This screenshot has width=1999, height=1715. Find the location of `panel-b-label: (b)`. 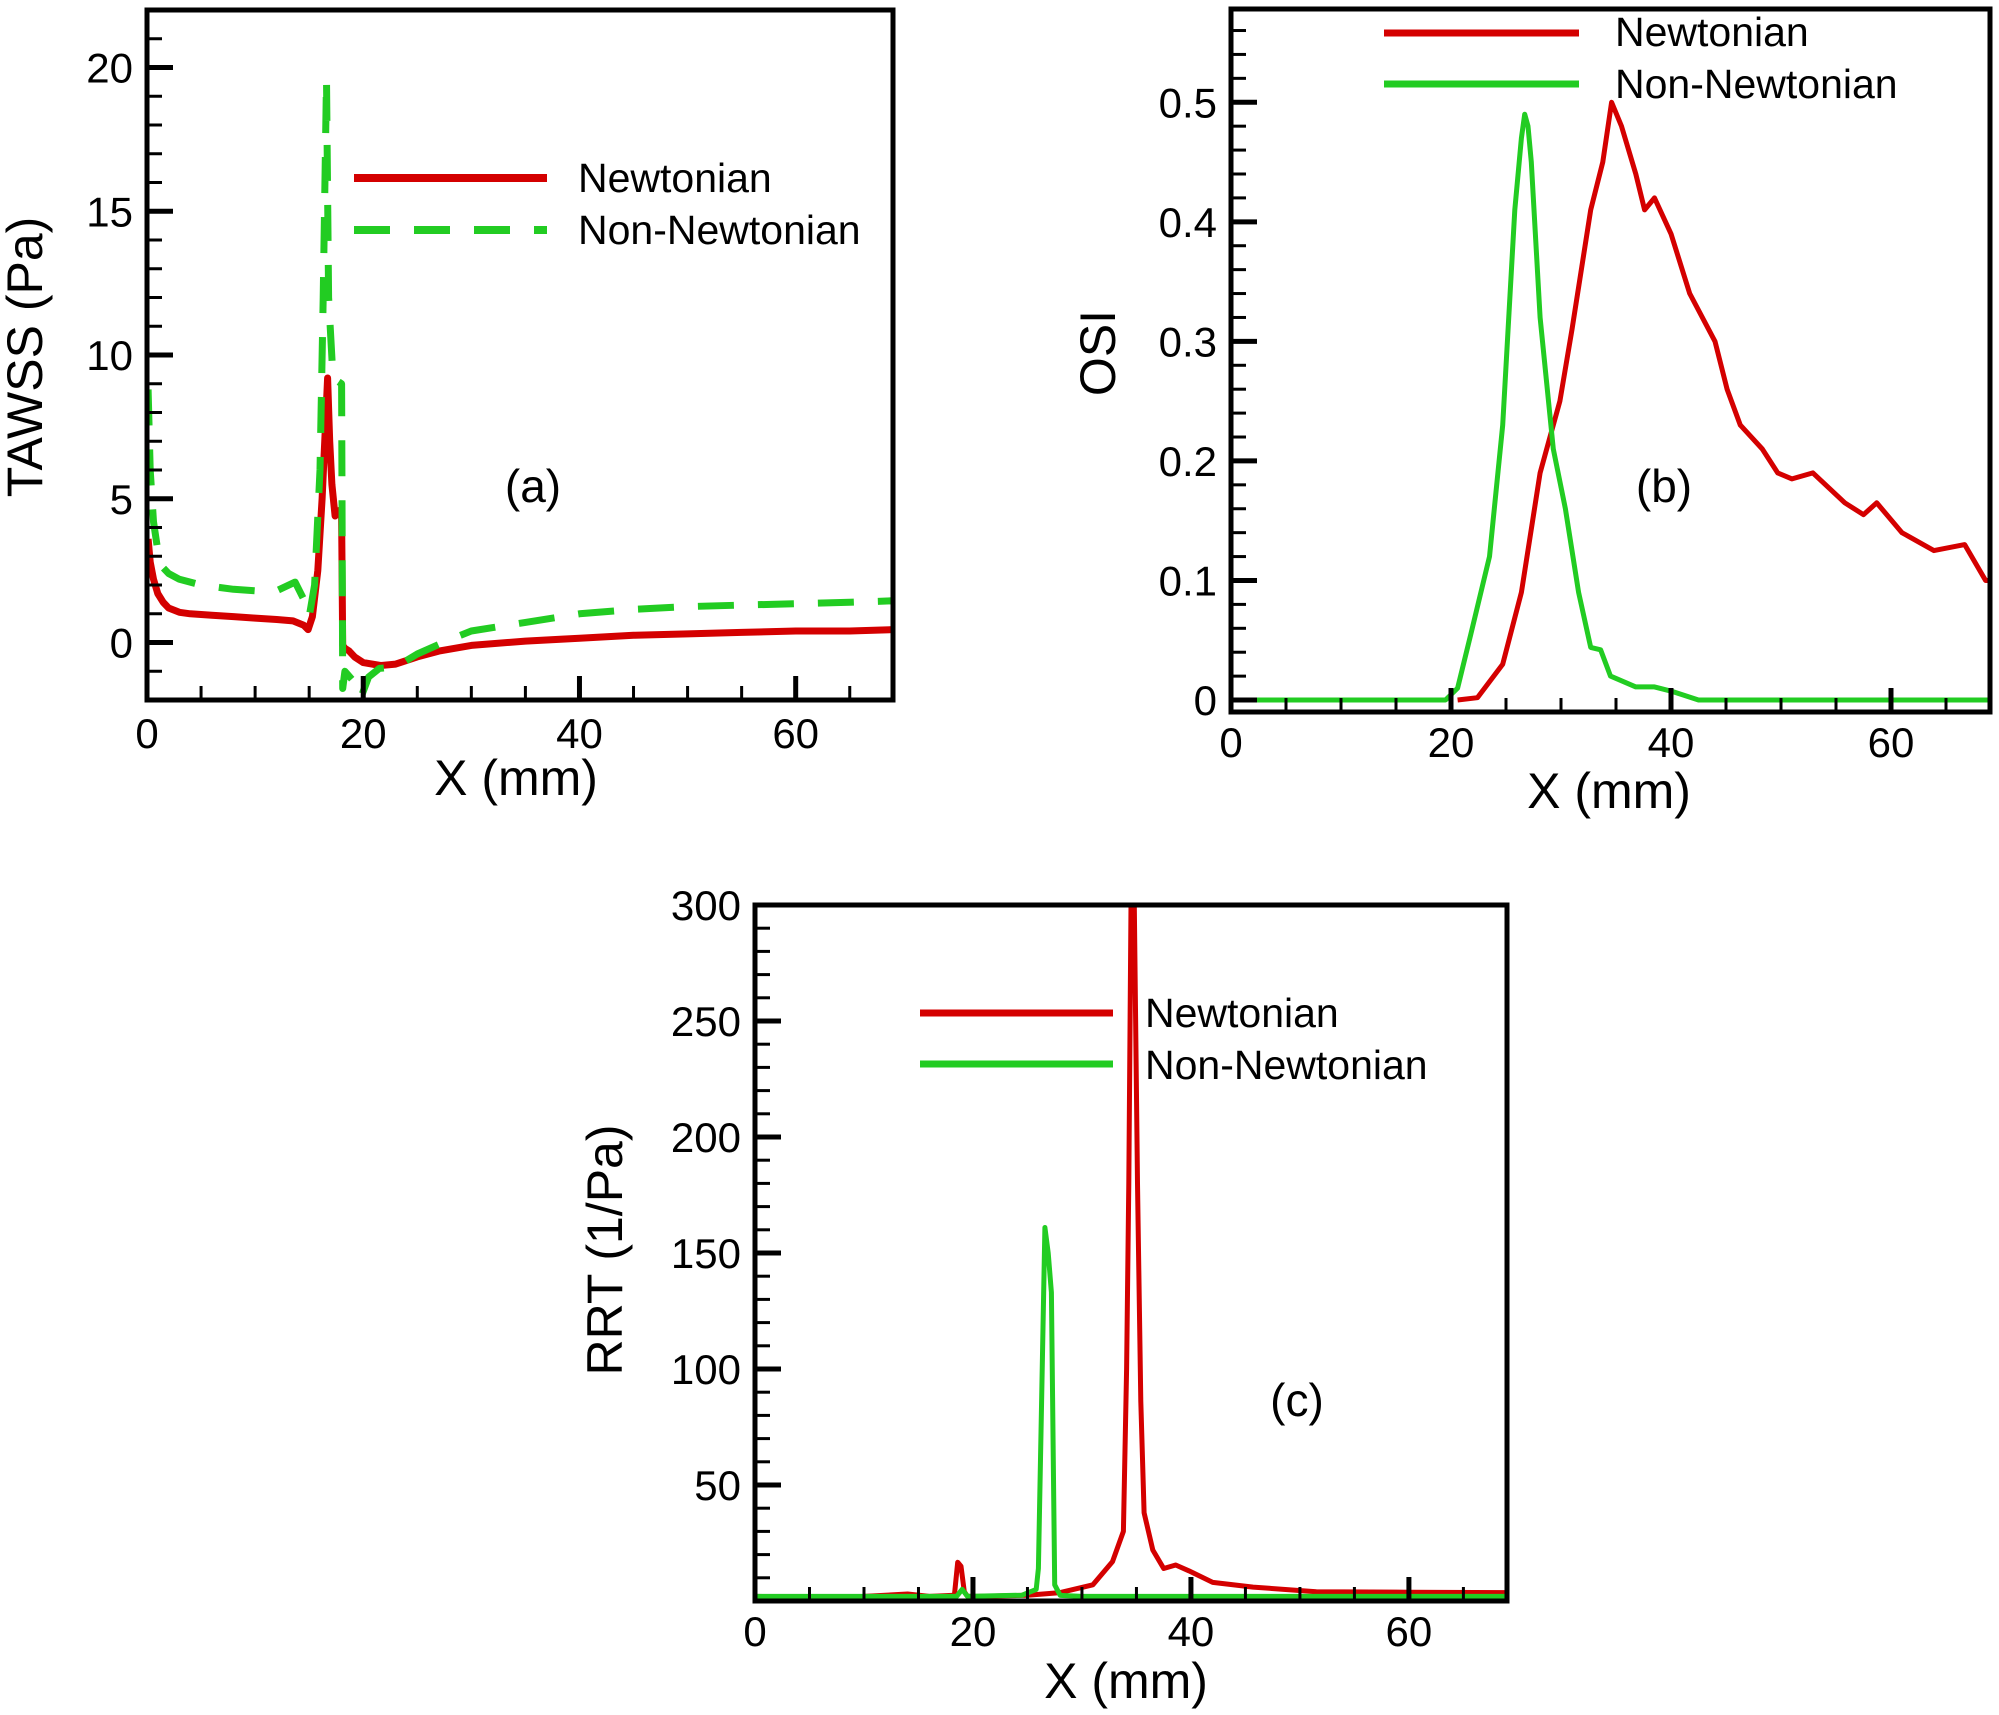

panel-b-label: (b) is located at coordinates (1664, 486).